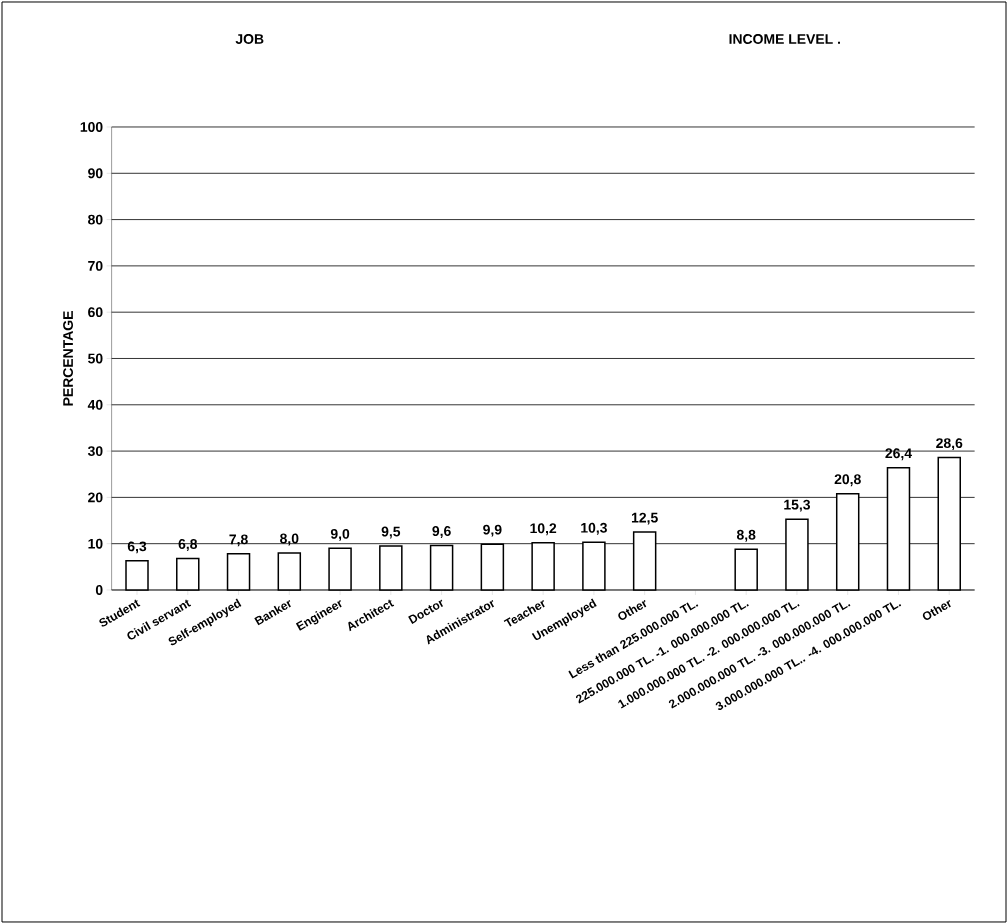 This screenshot has height=924, width=1008. What do you see at coordinates (898, 454) in the screenshot?
I see `data-label: 26,4` at bounding box center [898, 454].